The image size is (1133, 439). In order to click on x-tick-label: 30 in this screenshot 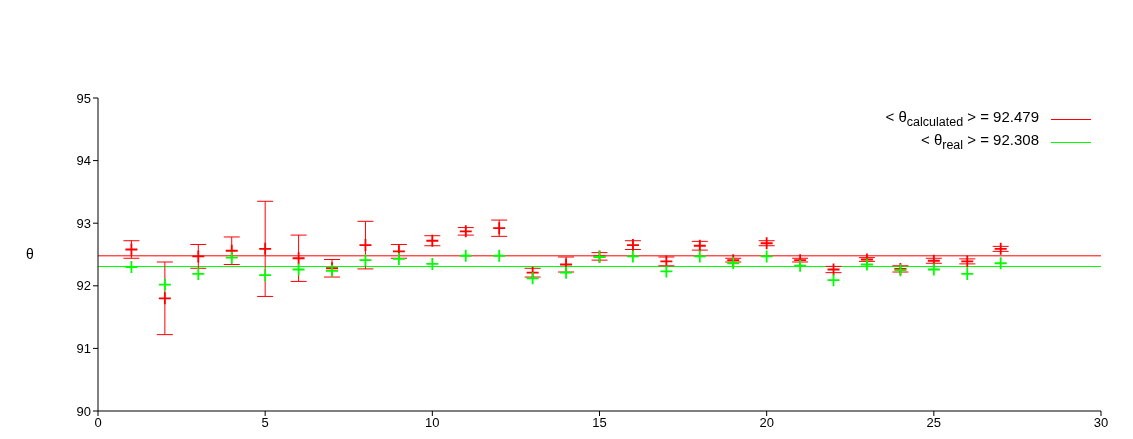, I will do `click(1101, 423)`.